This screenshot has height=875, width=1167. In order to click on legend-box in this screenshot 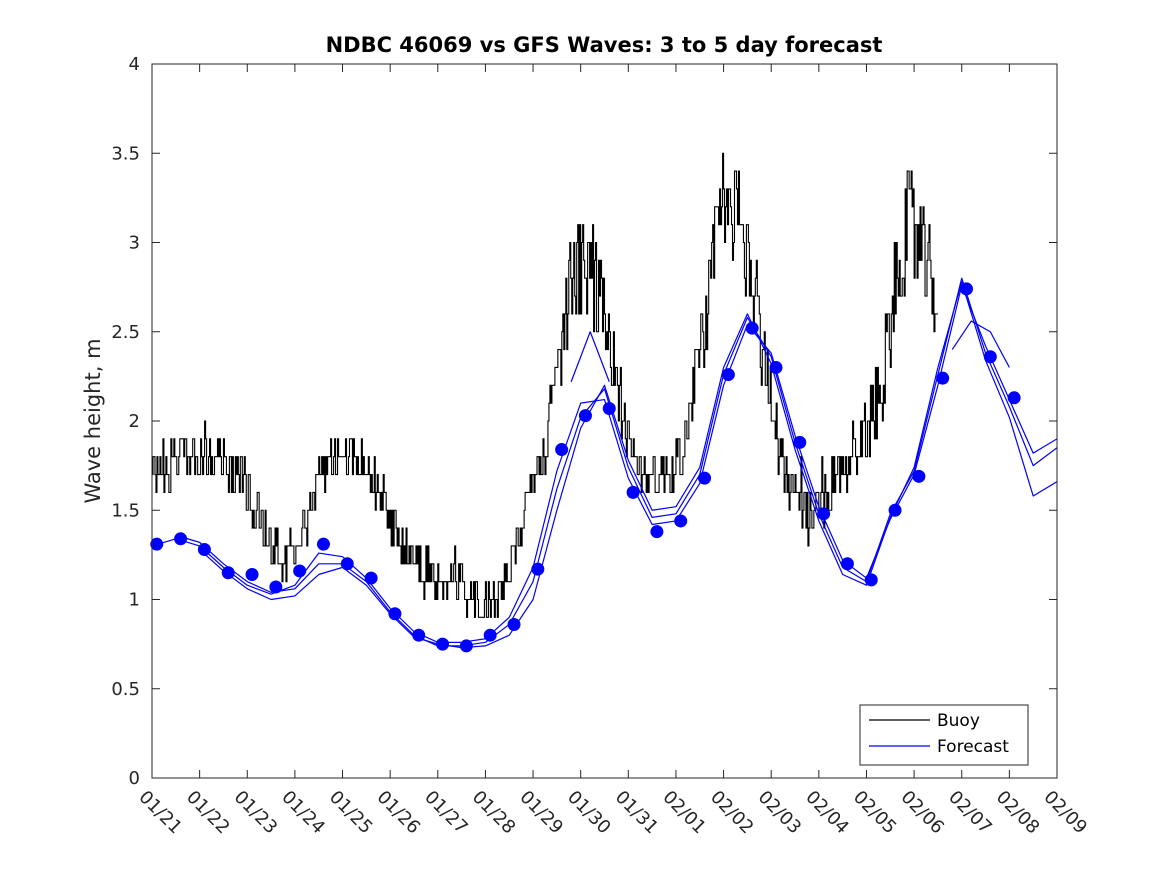, I will do `click(944, 735)`.